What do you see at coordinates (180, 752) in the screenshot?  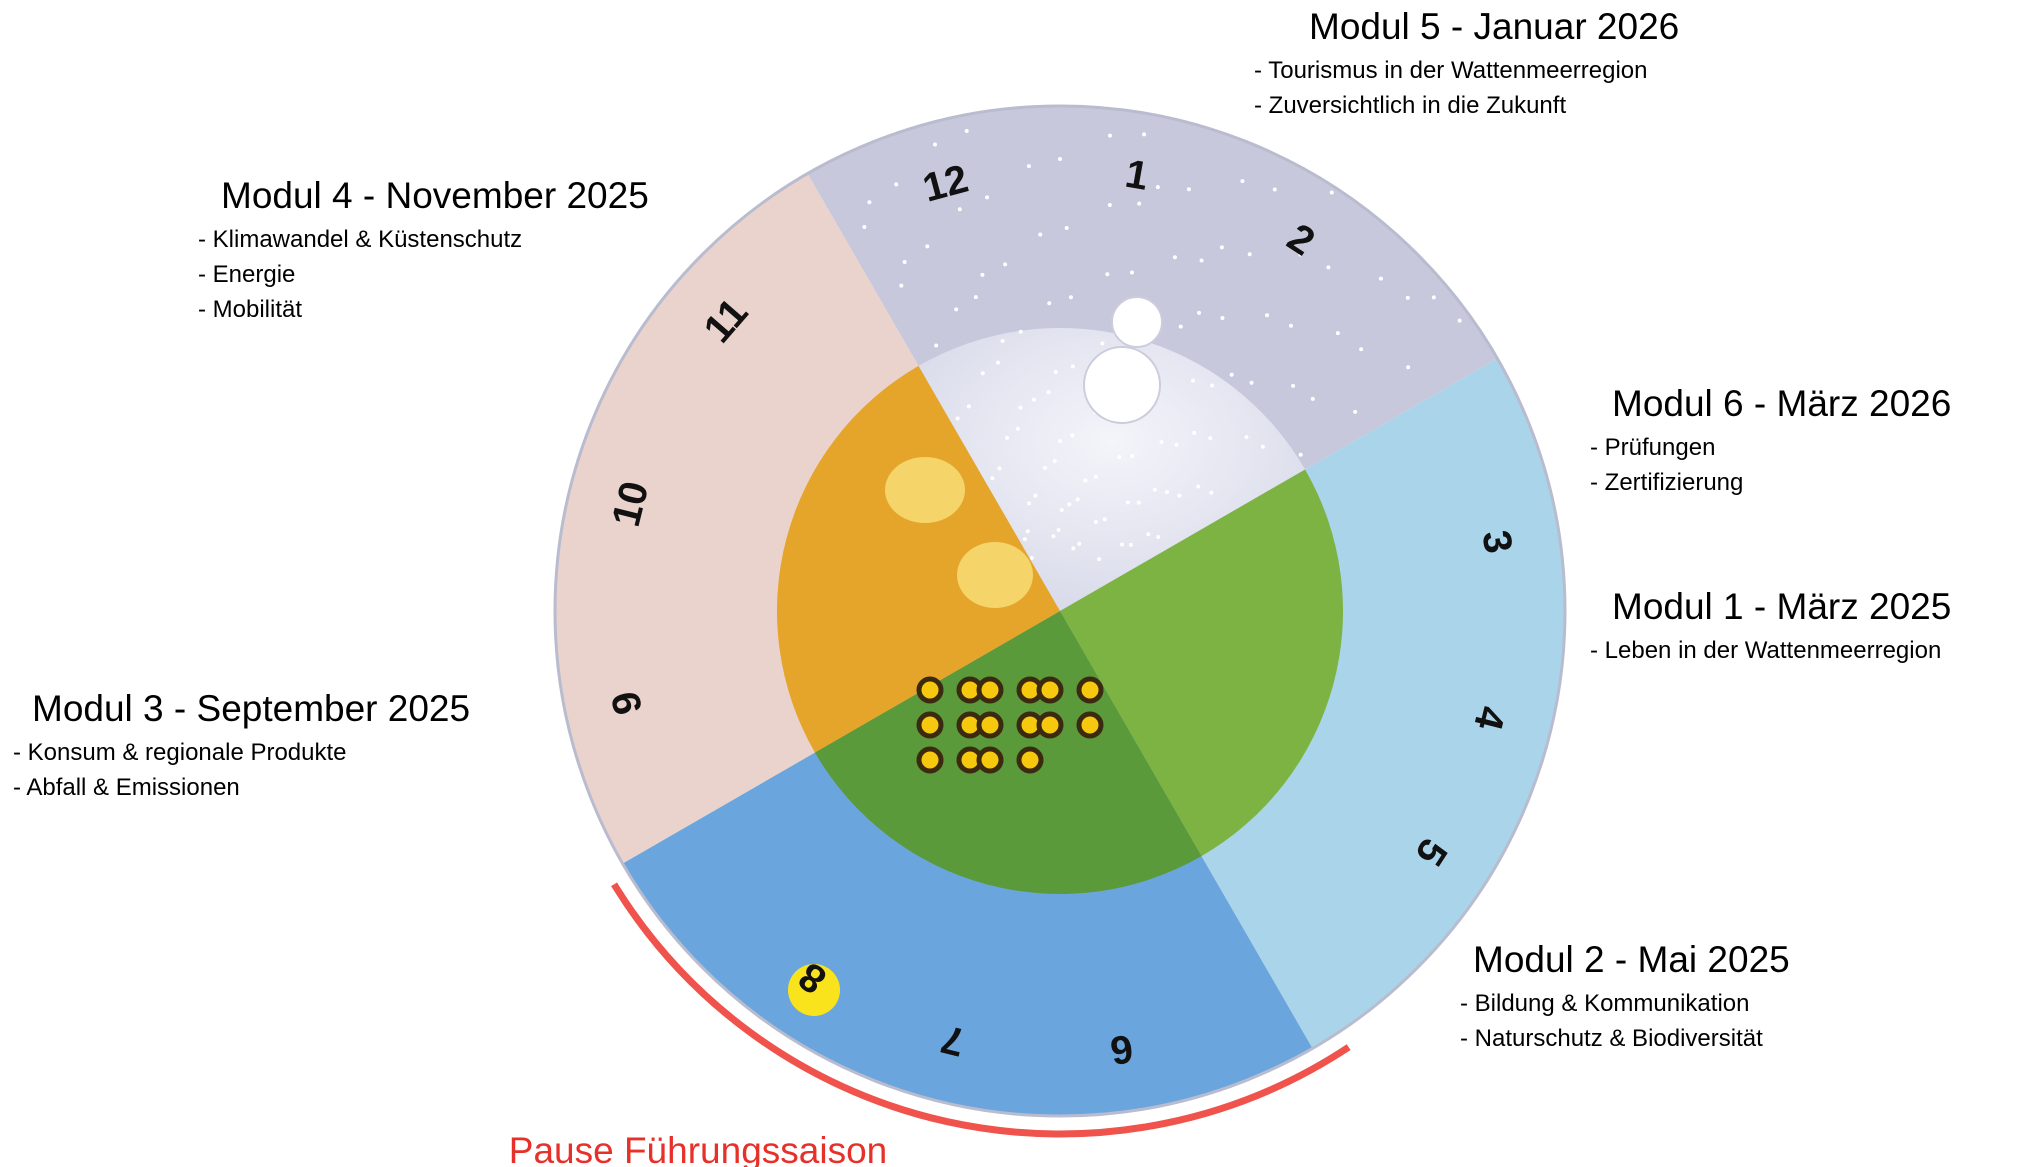 I see `module-item: - Konsum & regionale Produkte` at bounding box center [180, 752].